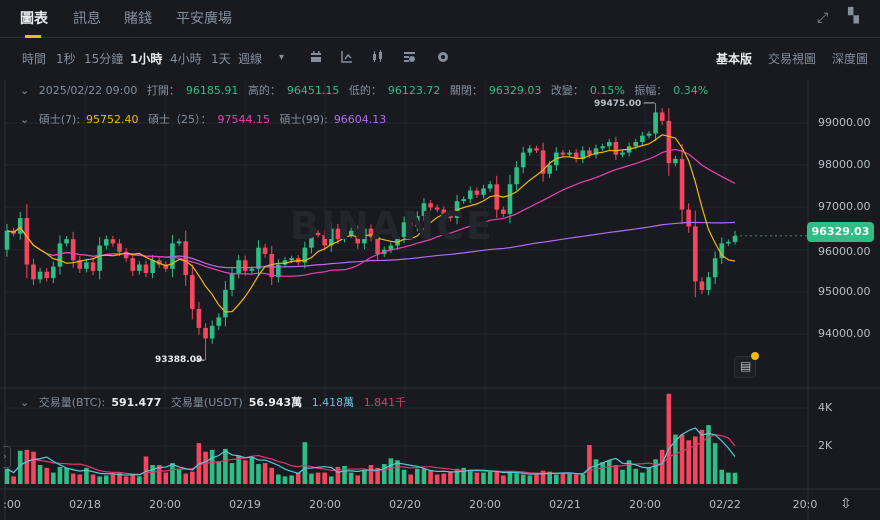 The height and width of the screenshot is (520, 880). What do you see at coordinates (104, 59) in the screenshot?
I see `interval-15m: 15分鐘` at bounding box center [104, 59].